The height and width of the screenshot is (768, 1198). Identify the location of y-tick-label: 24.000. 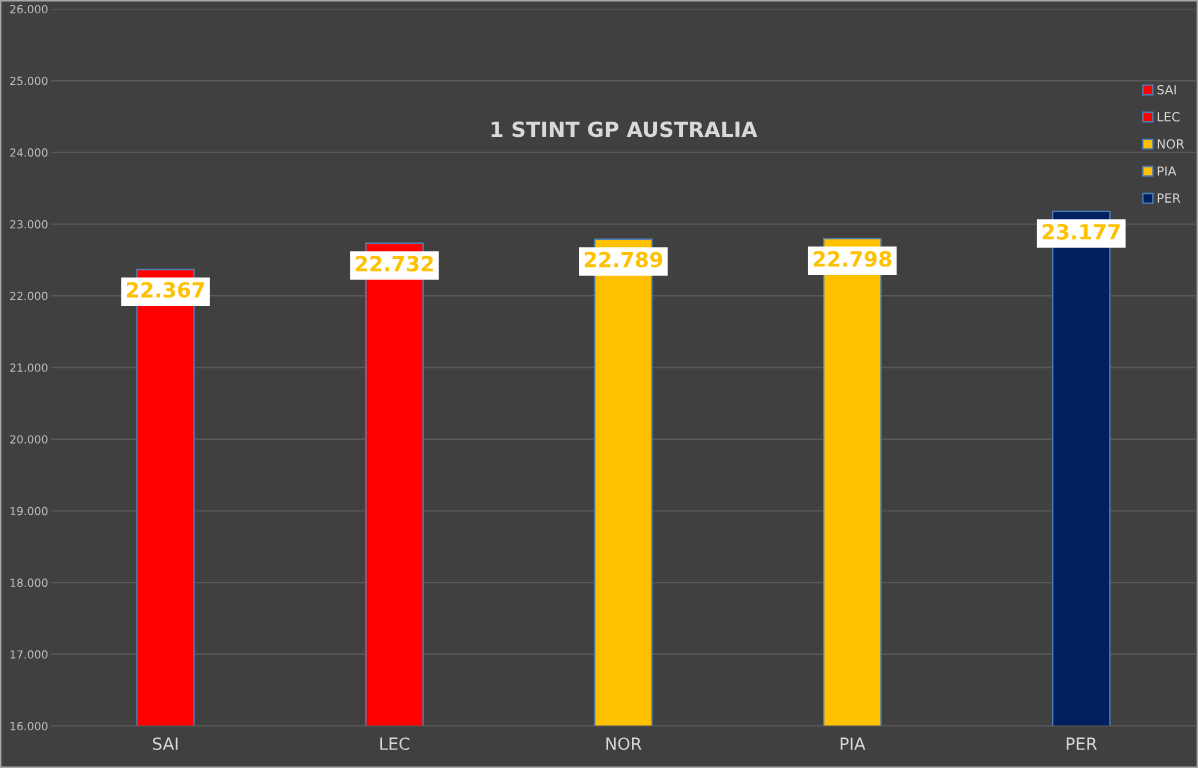
(29, 152).